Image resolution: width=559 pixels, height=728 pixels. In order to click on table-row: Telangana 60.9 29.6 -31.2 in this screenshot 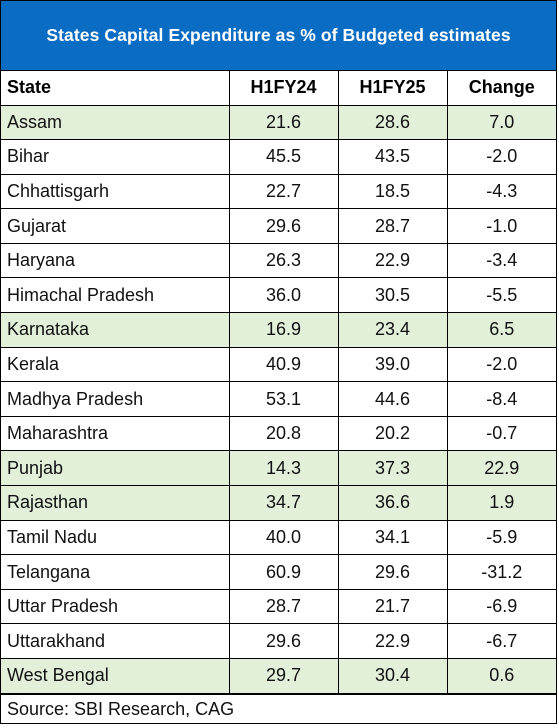, I will do `click(278, 572)`.